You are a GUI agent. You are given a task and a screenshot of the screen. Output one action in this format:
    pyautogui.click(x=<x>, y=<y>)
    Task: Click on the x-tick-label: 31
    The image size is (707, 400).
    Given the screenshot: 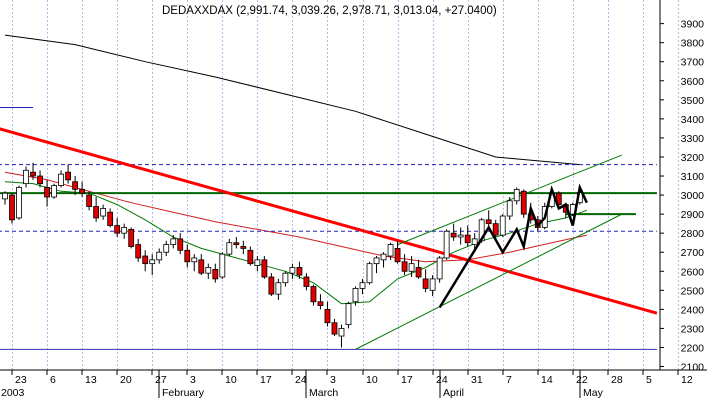 What is the action you would take?
    pyautogui.click(x=477, y=380)
    